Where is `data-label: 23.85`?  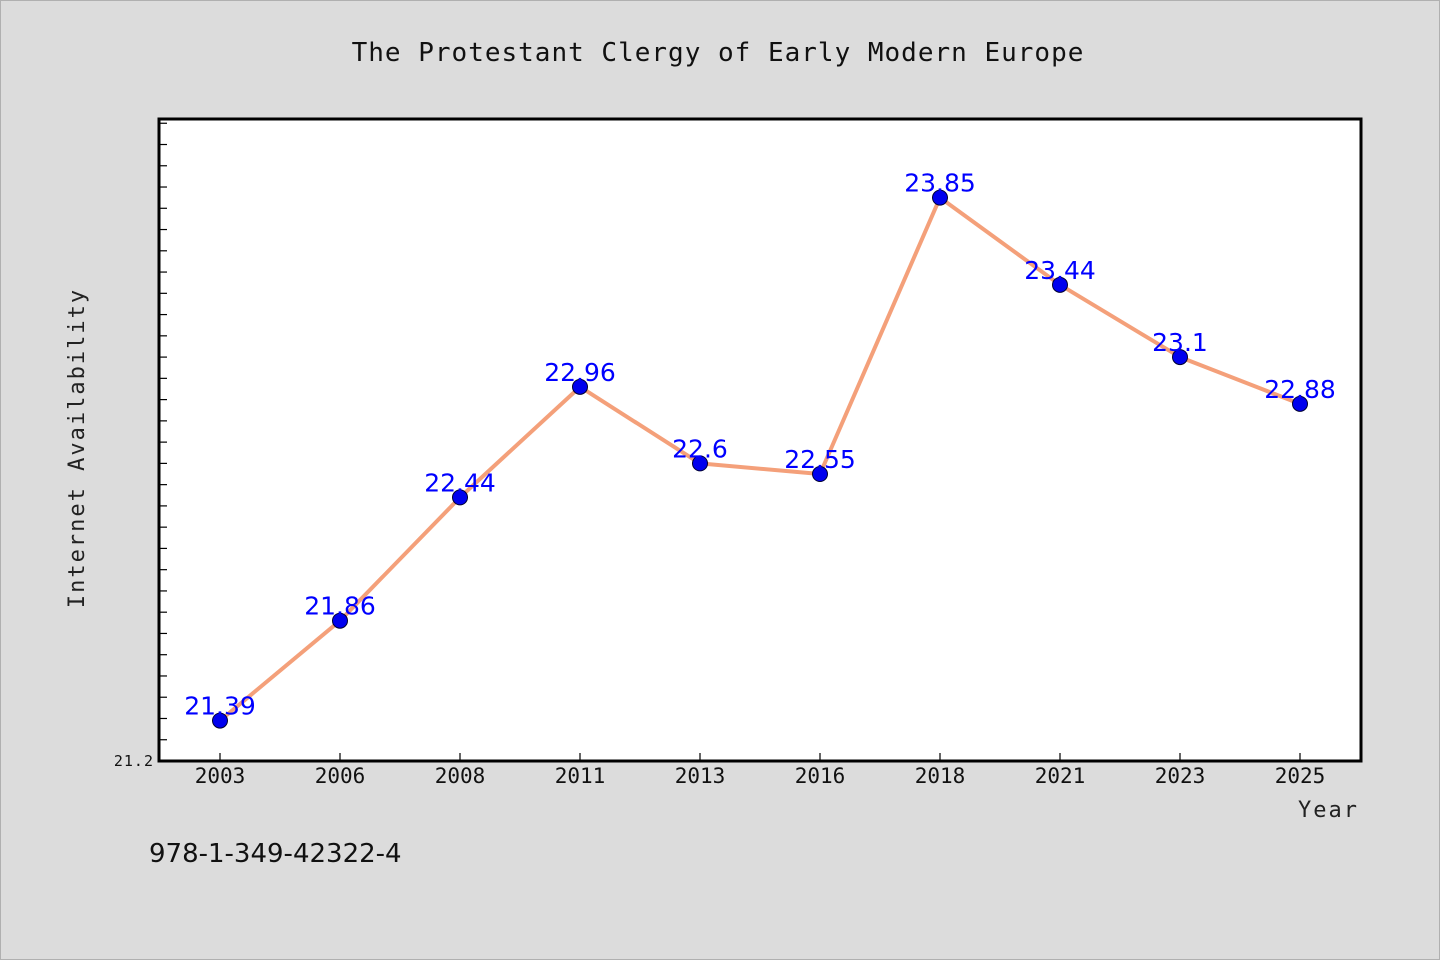
data-label: 23.85 is located at coordinates (940, 183).